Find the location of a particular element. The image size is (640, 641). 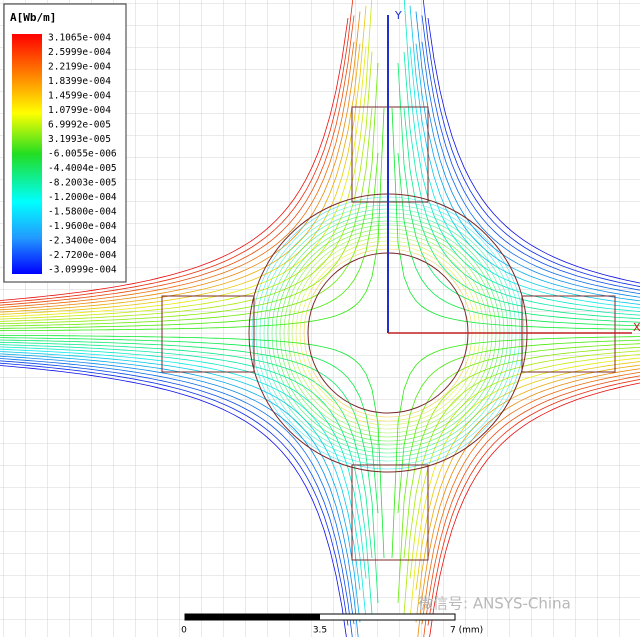

scale-label: 0 is located at coordinates (184, 631).